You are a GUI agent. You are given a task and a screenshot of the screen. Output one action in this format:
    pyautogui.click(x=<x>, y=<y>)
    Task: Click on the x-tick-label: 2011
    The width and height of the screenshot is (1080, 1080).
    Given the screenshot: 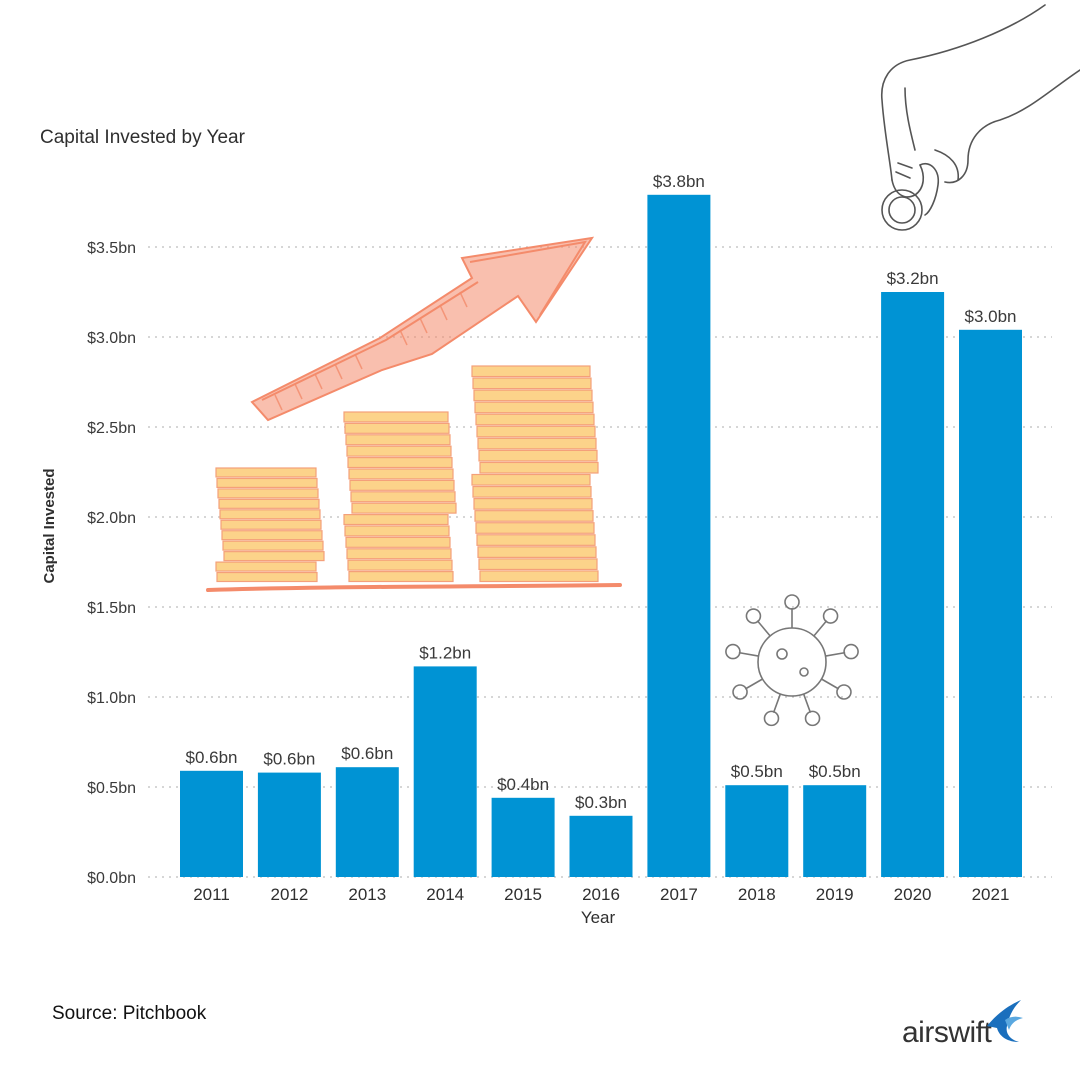 What is the action you would take?
    pyautogui.click(x=211, y=894)
    